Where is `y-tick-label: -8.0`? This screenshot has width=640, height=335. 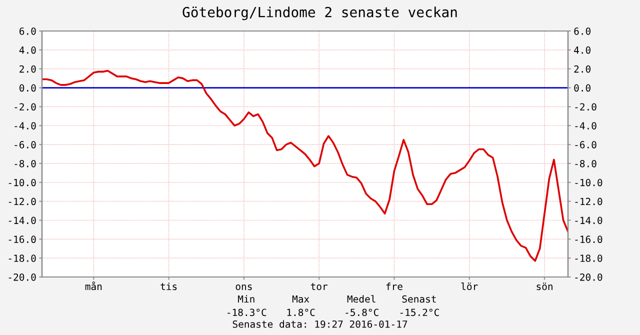 y-tick-label: -8.0 is located at coordinates (25, 164).